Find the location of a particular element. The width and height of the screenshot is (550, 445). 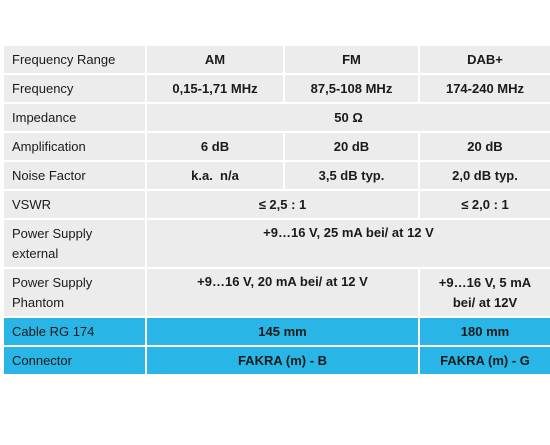

cell-connector-am-fm: FAKRA (m) - B is located at coordinates (282, 359).